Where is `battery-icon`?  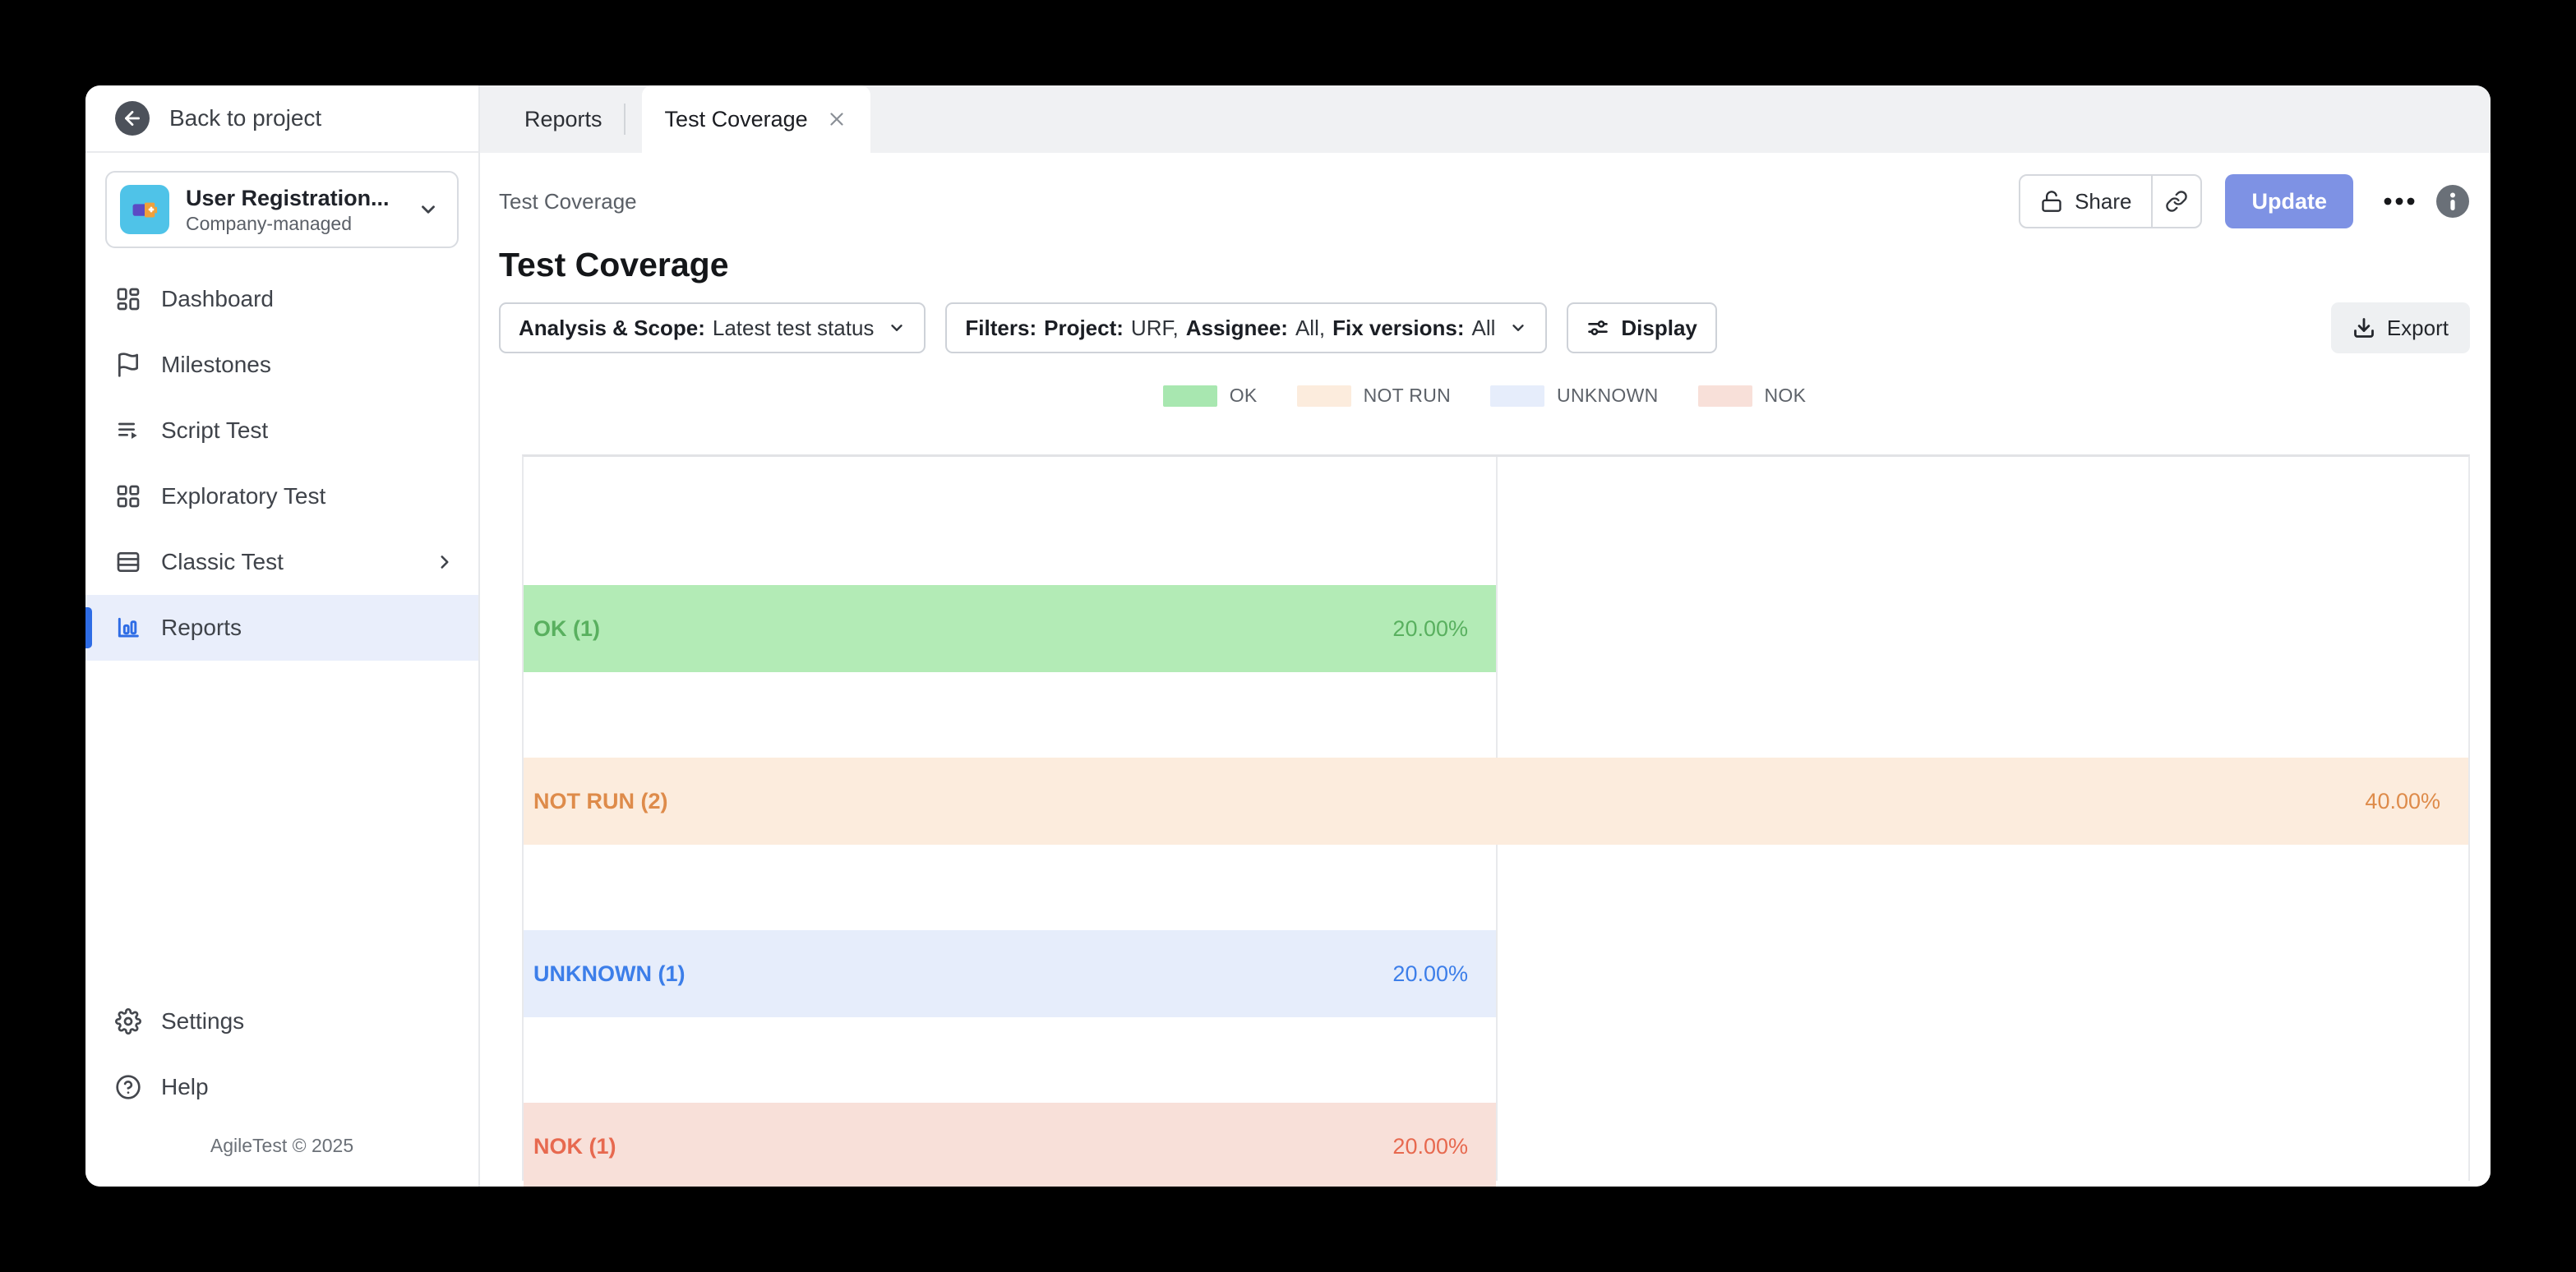 battery-icon is located at coordinates (145, 210).